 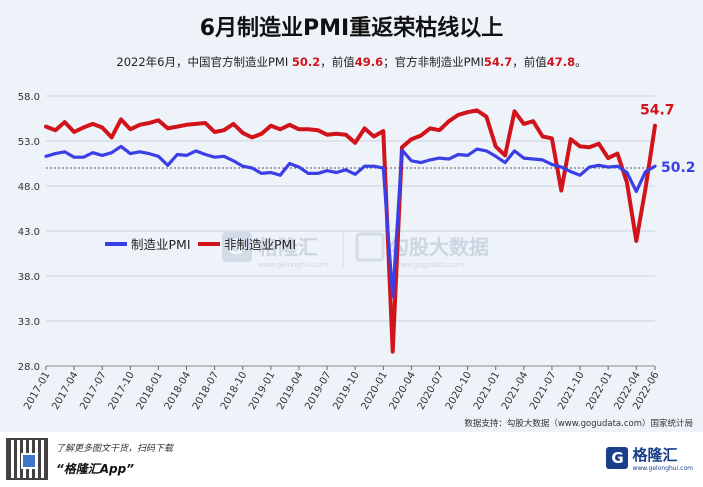 What do you see at coordinates (115, 449) in the screenshot?
I see `footer-promo-text: 了解更多图文干货，扫码下载` at bounding box center [115, 449].